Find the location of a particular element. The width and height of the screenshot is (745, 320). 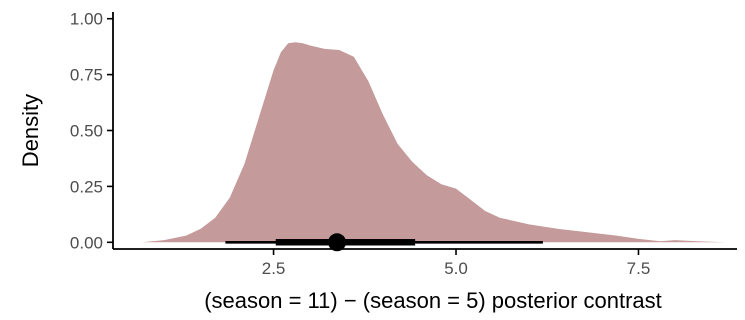

median-point is located at coordinates (337, 242).